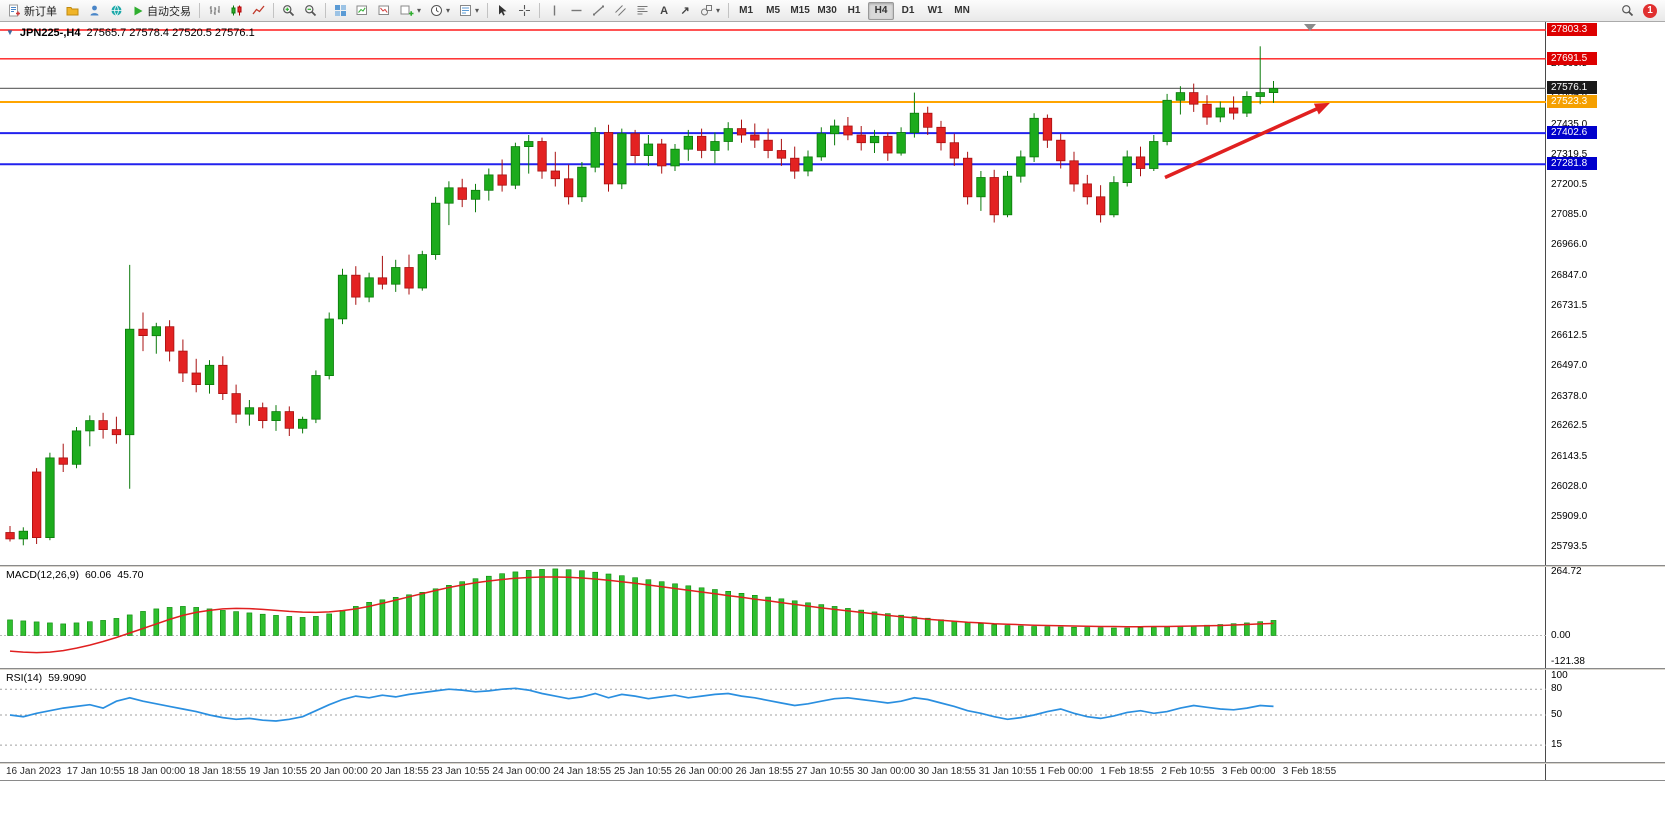 The width and height of the screenshot is (1665, 835). I want to click on fibonacci-icon, so click(642, 10).